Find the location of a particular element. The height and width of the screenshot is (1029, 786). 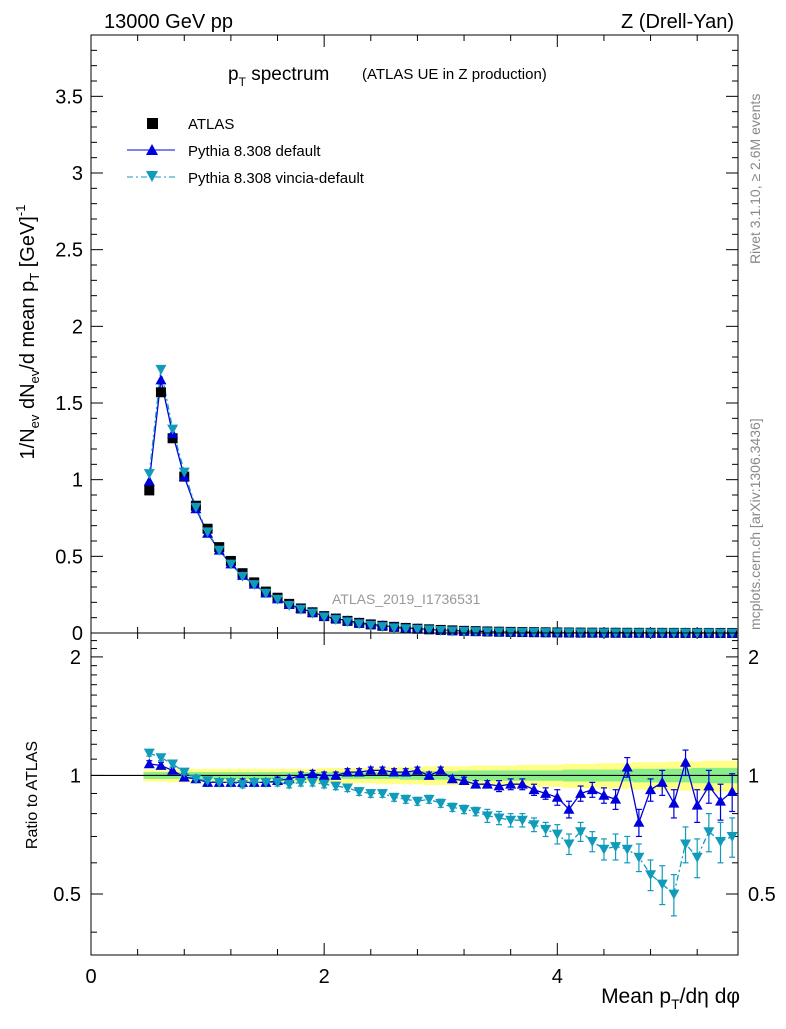

y-tick-label: 2 is located at coordinates (77, 327).